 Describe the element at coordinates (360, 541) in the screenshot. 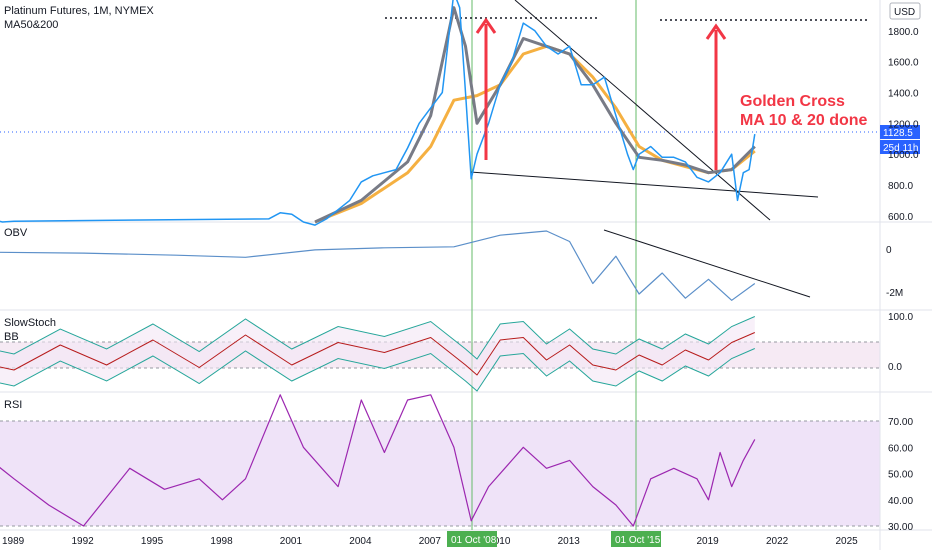

I see `x-tick-label: 2004` at that location.